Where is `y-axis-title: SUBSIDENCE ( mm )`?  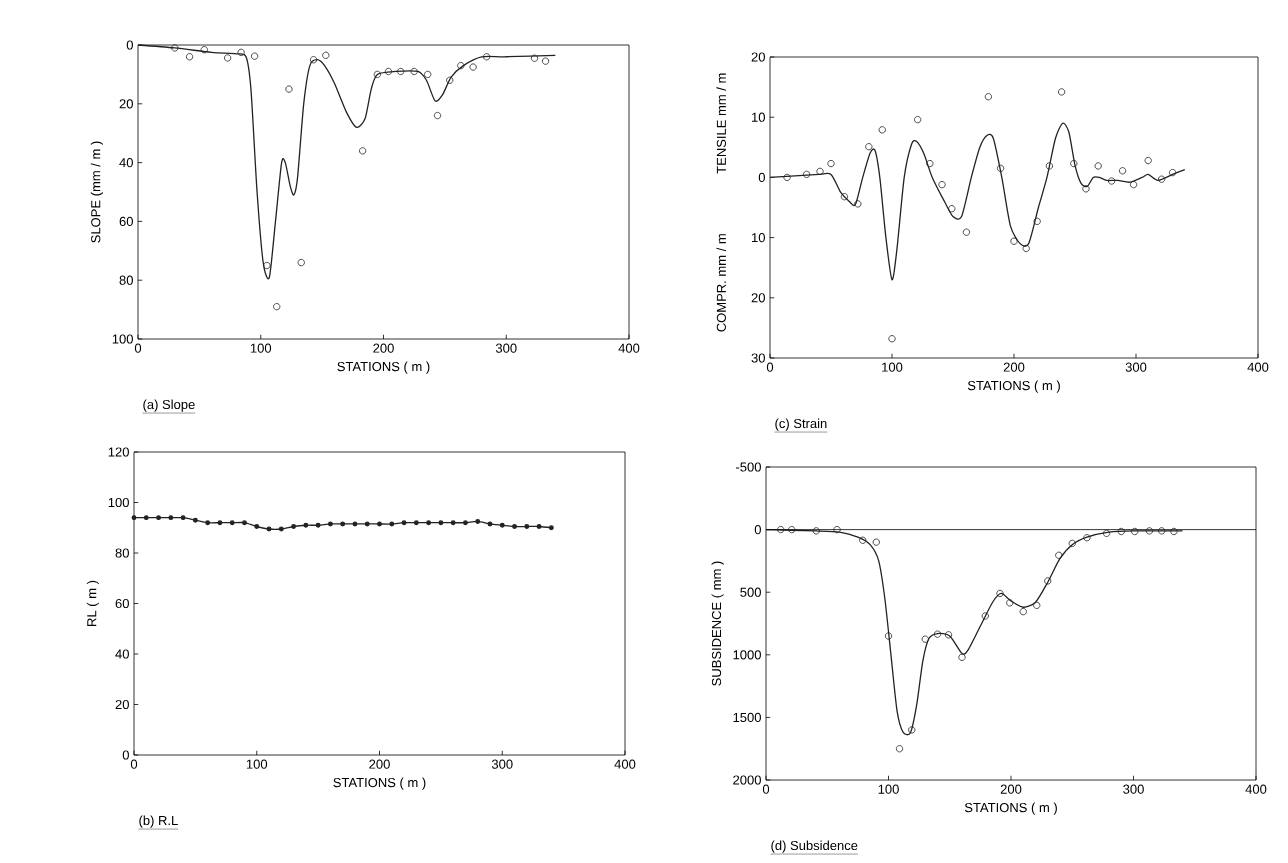
y-axis-title: SUBSIDENCE ( mm ) is located at coordinates (717, 623).